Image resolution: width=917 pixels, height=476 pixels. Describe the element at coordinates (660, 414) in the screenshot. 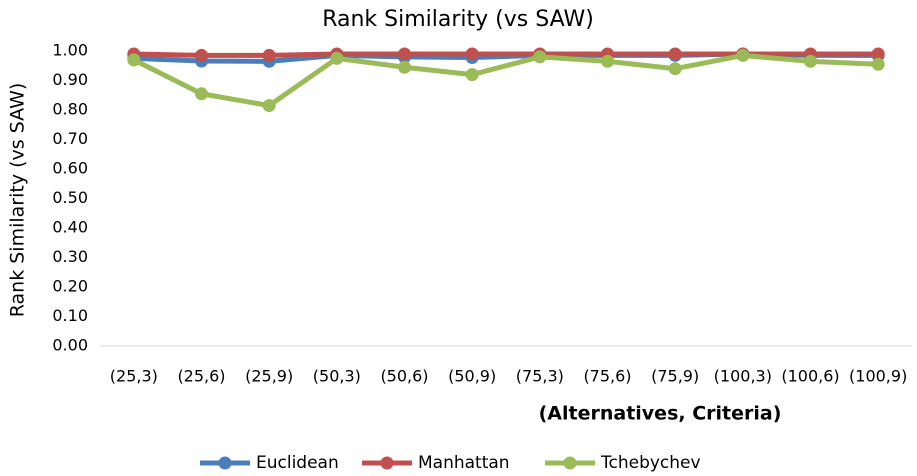

I see `x-axis-label: (Alternatives, Criteria)` at that location.